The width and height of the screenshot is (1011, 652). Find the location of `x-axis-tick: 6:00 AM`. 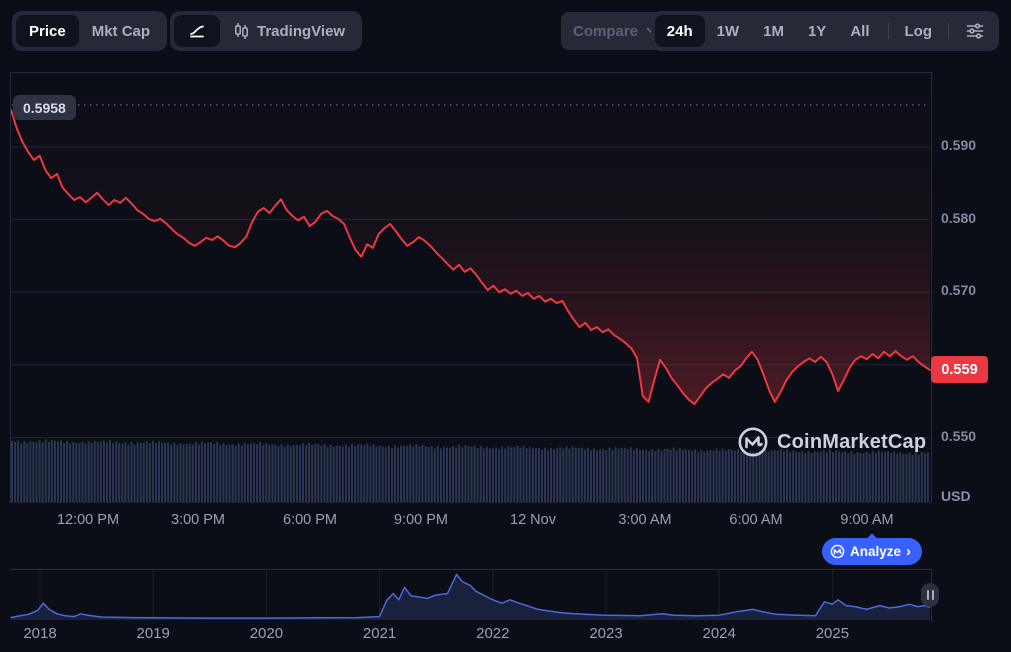

x-axis-tick: 6:00 AM is located at coordinates (756, 520).